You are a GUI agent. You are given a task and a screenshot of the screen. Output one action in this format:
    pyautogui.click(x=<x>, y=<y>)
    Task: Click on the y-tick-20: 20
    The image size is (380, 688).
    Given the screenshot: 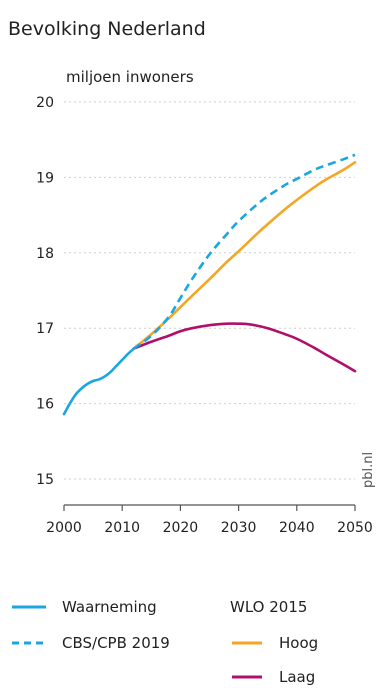 What is the action you would take?
    pyautogui.click(x=45, y=103)
    